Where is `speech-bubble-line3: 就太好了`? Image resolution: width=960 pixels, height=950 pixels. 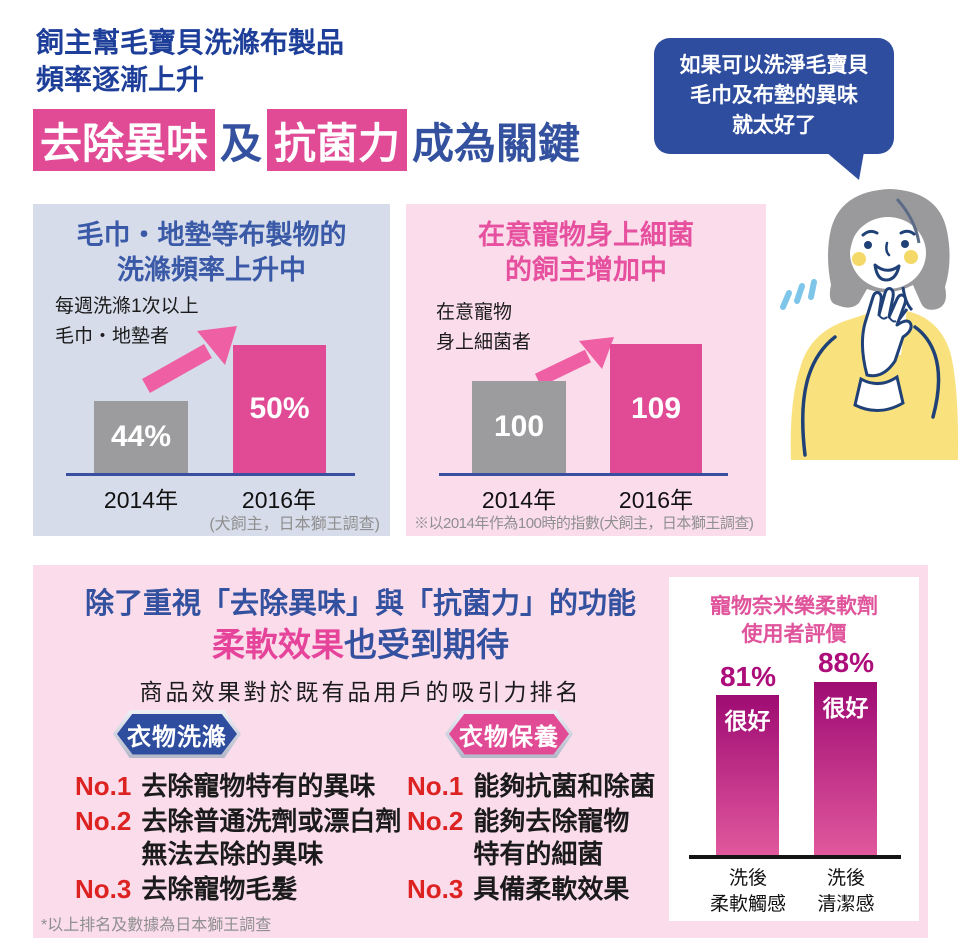 speech-bubble-line3: 就太好了 is located at coordinates (774, 125).